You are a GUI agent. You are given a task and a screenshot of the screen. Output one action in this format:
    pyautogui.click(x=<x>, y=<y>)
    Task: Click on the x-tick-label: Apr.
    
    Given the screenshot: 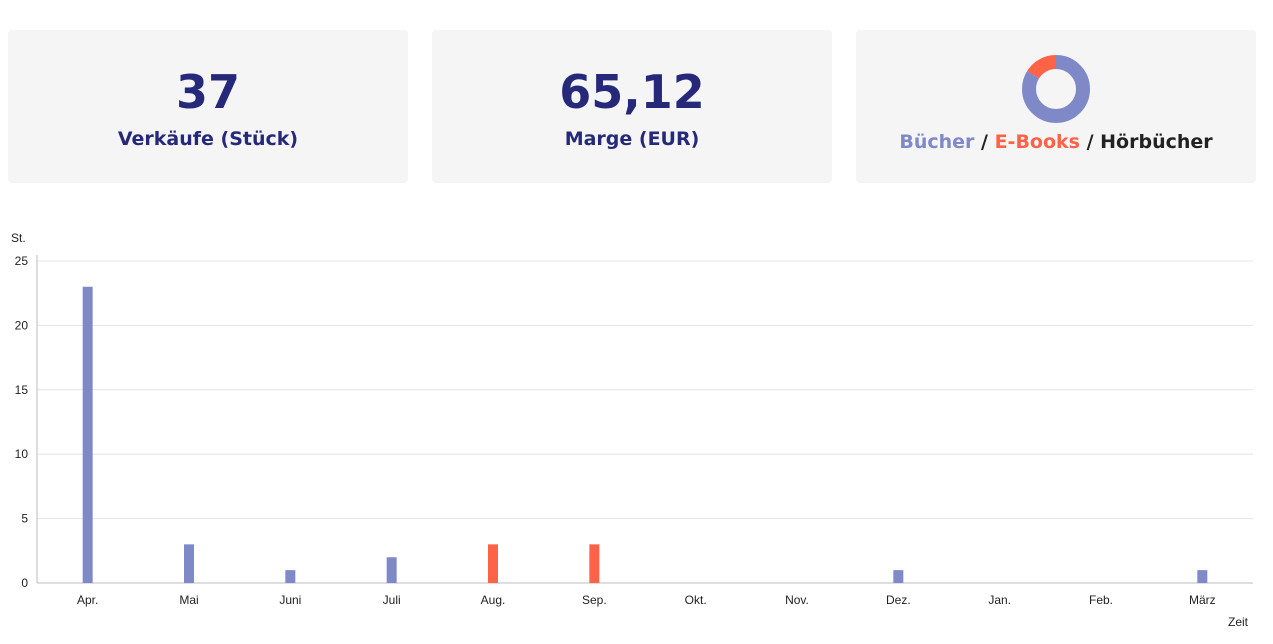 What is the action you would take?
    pyautogui.click(x=87, y=600)
    